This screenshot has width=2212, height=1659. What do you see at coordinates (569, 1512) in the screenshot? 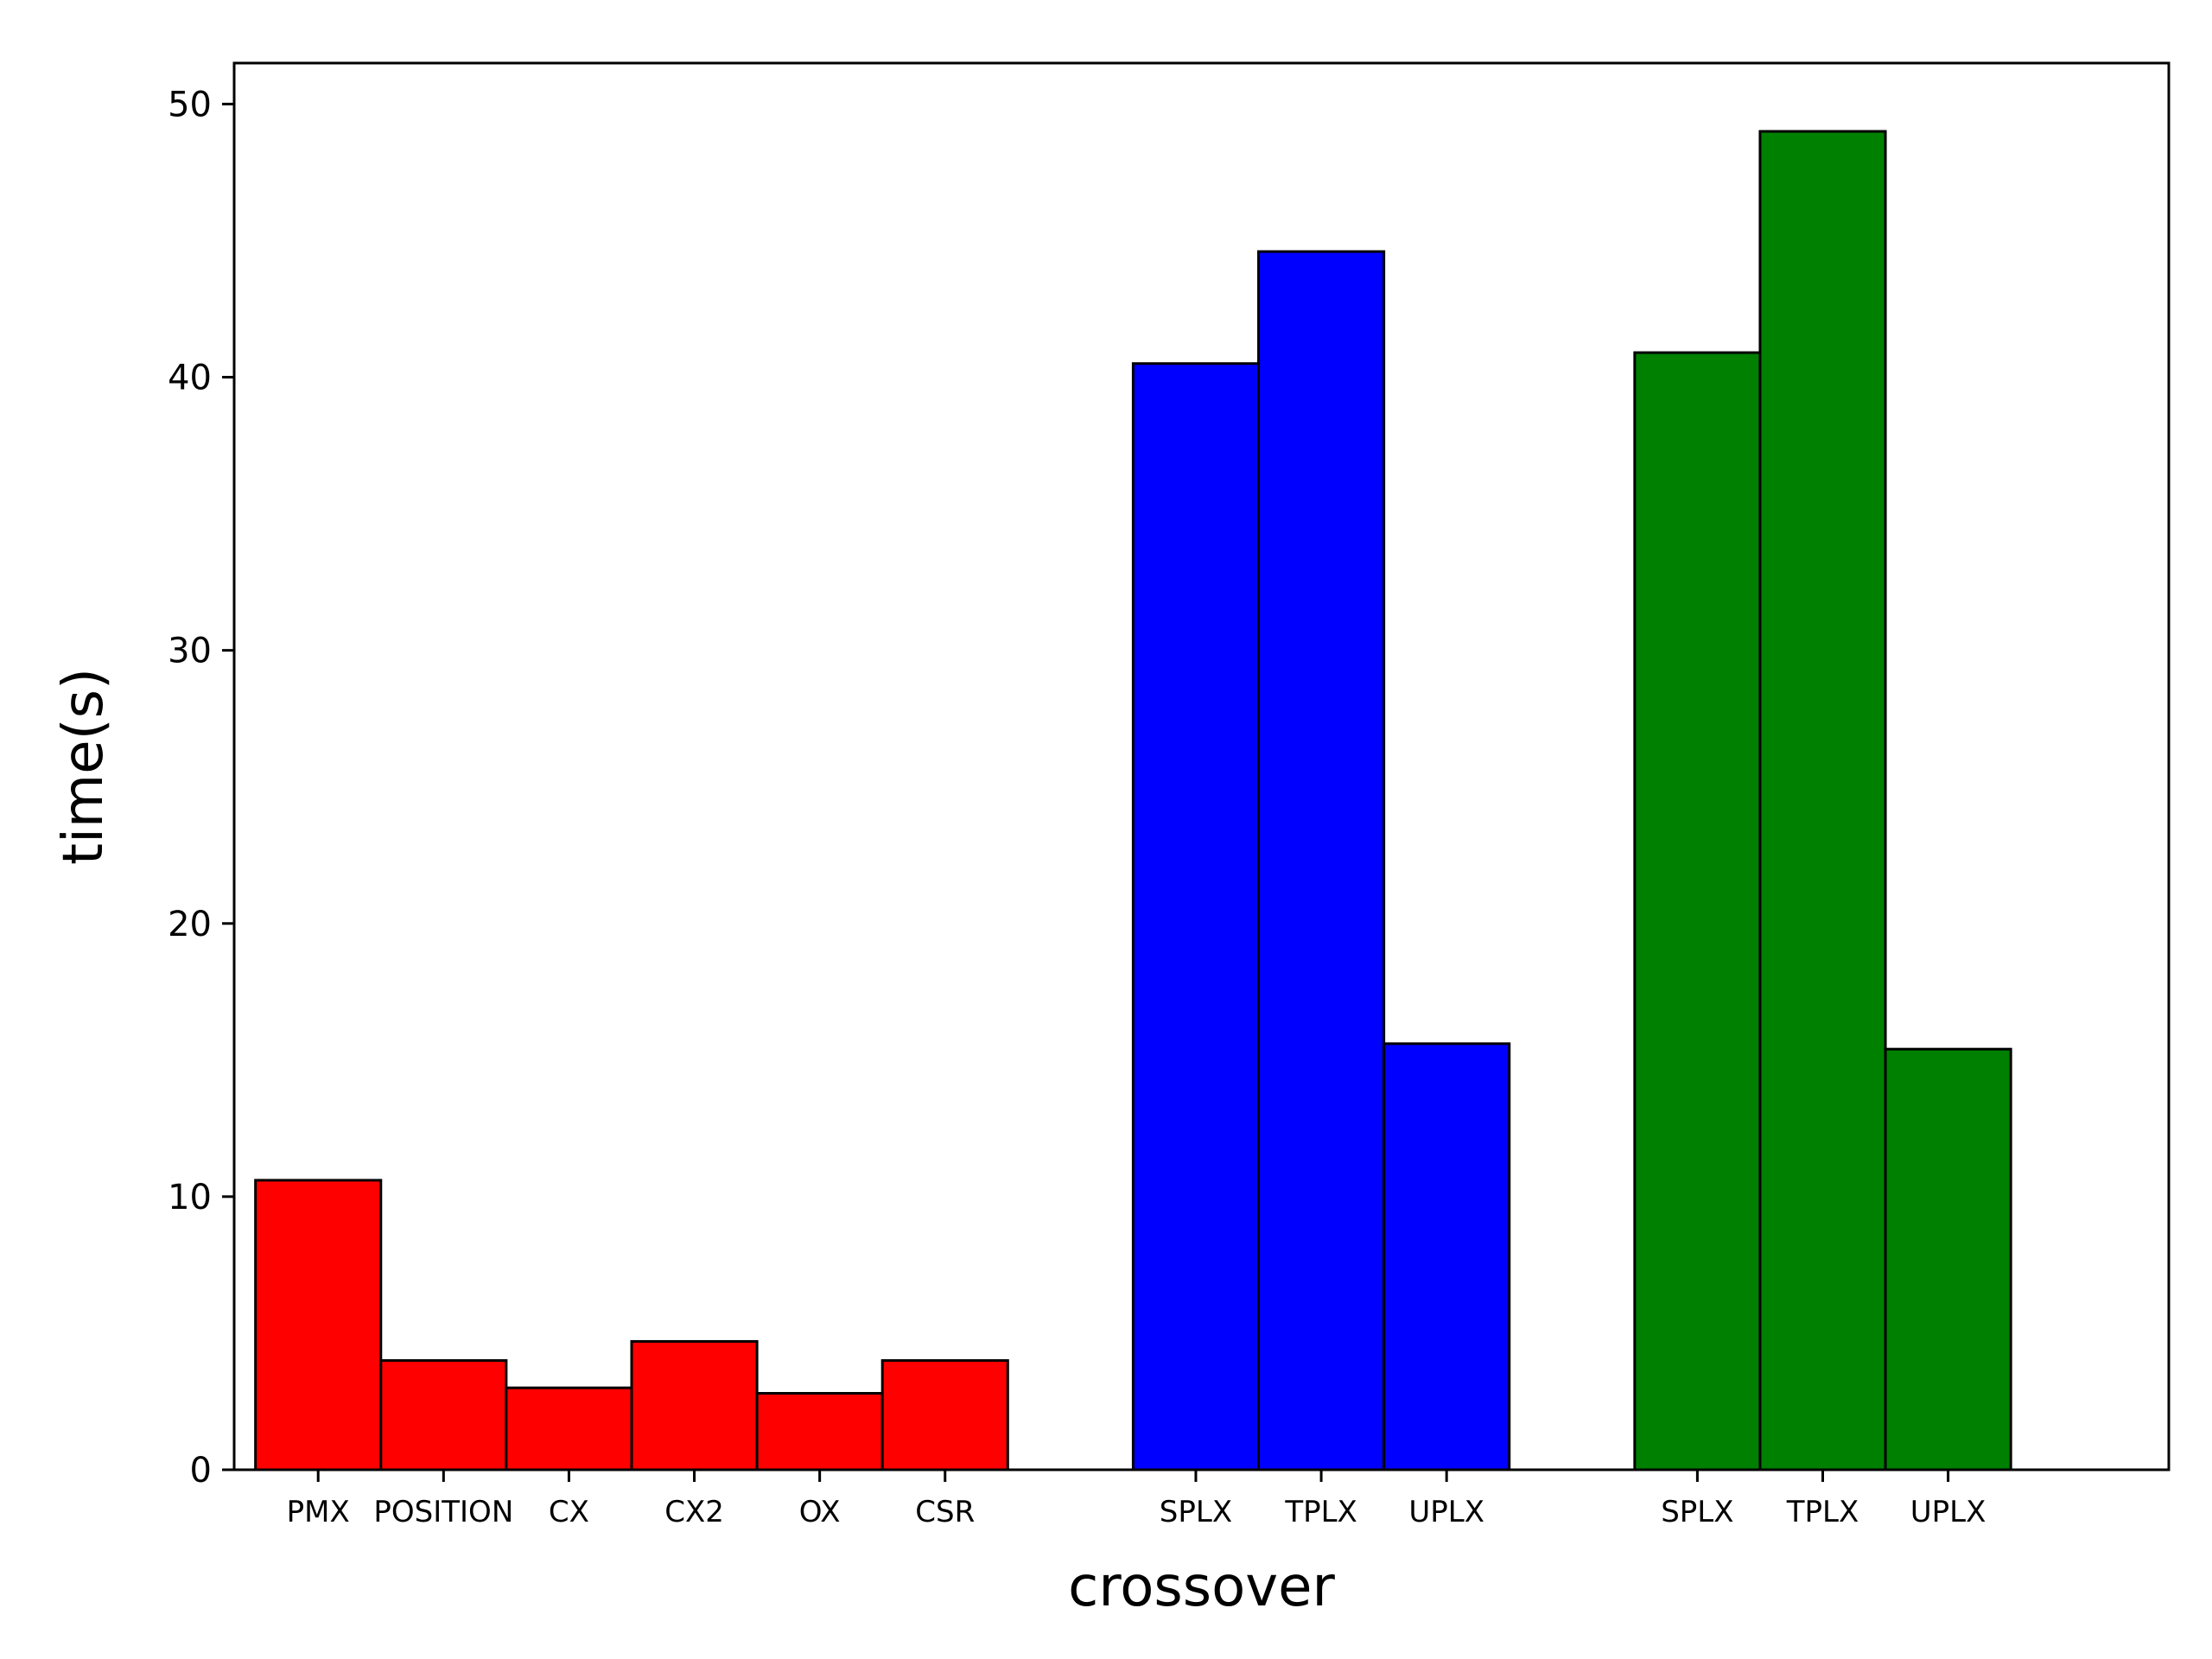
I see `x-tick-label: CX` at bounding box center [569, 1512].